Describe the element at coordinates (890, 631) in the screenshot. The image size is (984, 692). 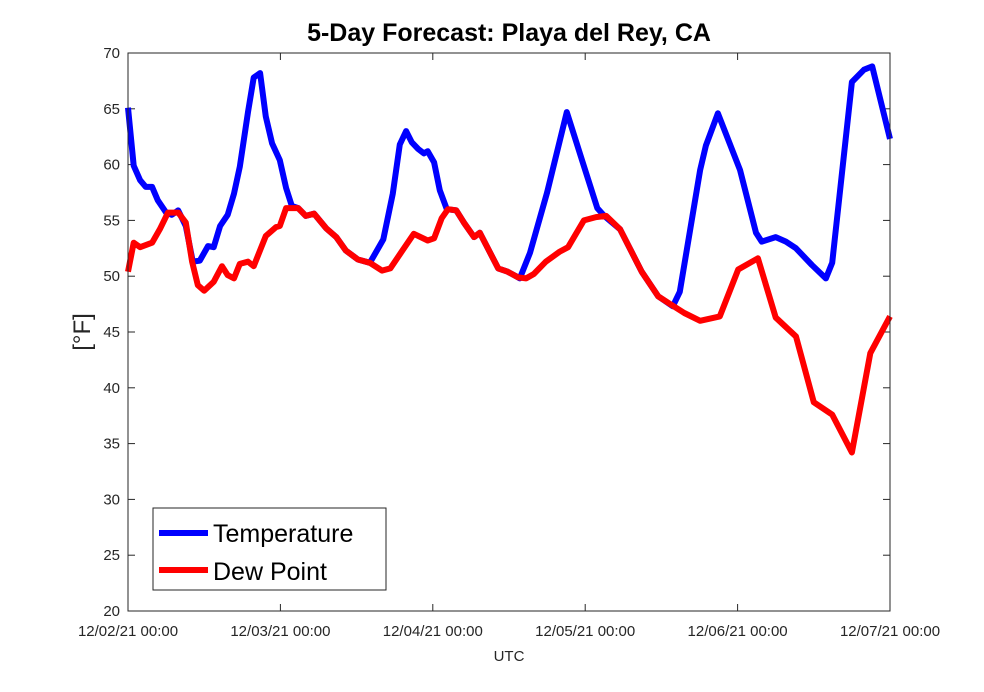
I see `x-tick-label: 12/07/21 00:00` at that location.